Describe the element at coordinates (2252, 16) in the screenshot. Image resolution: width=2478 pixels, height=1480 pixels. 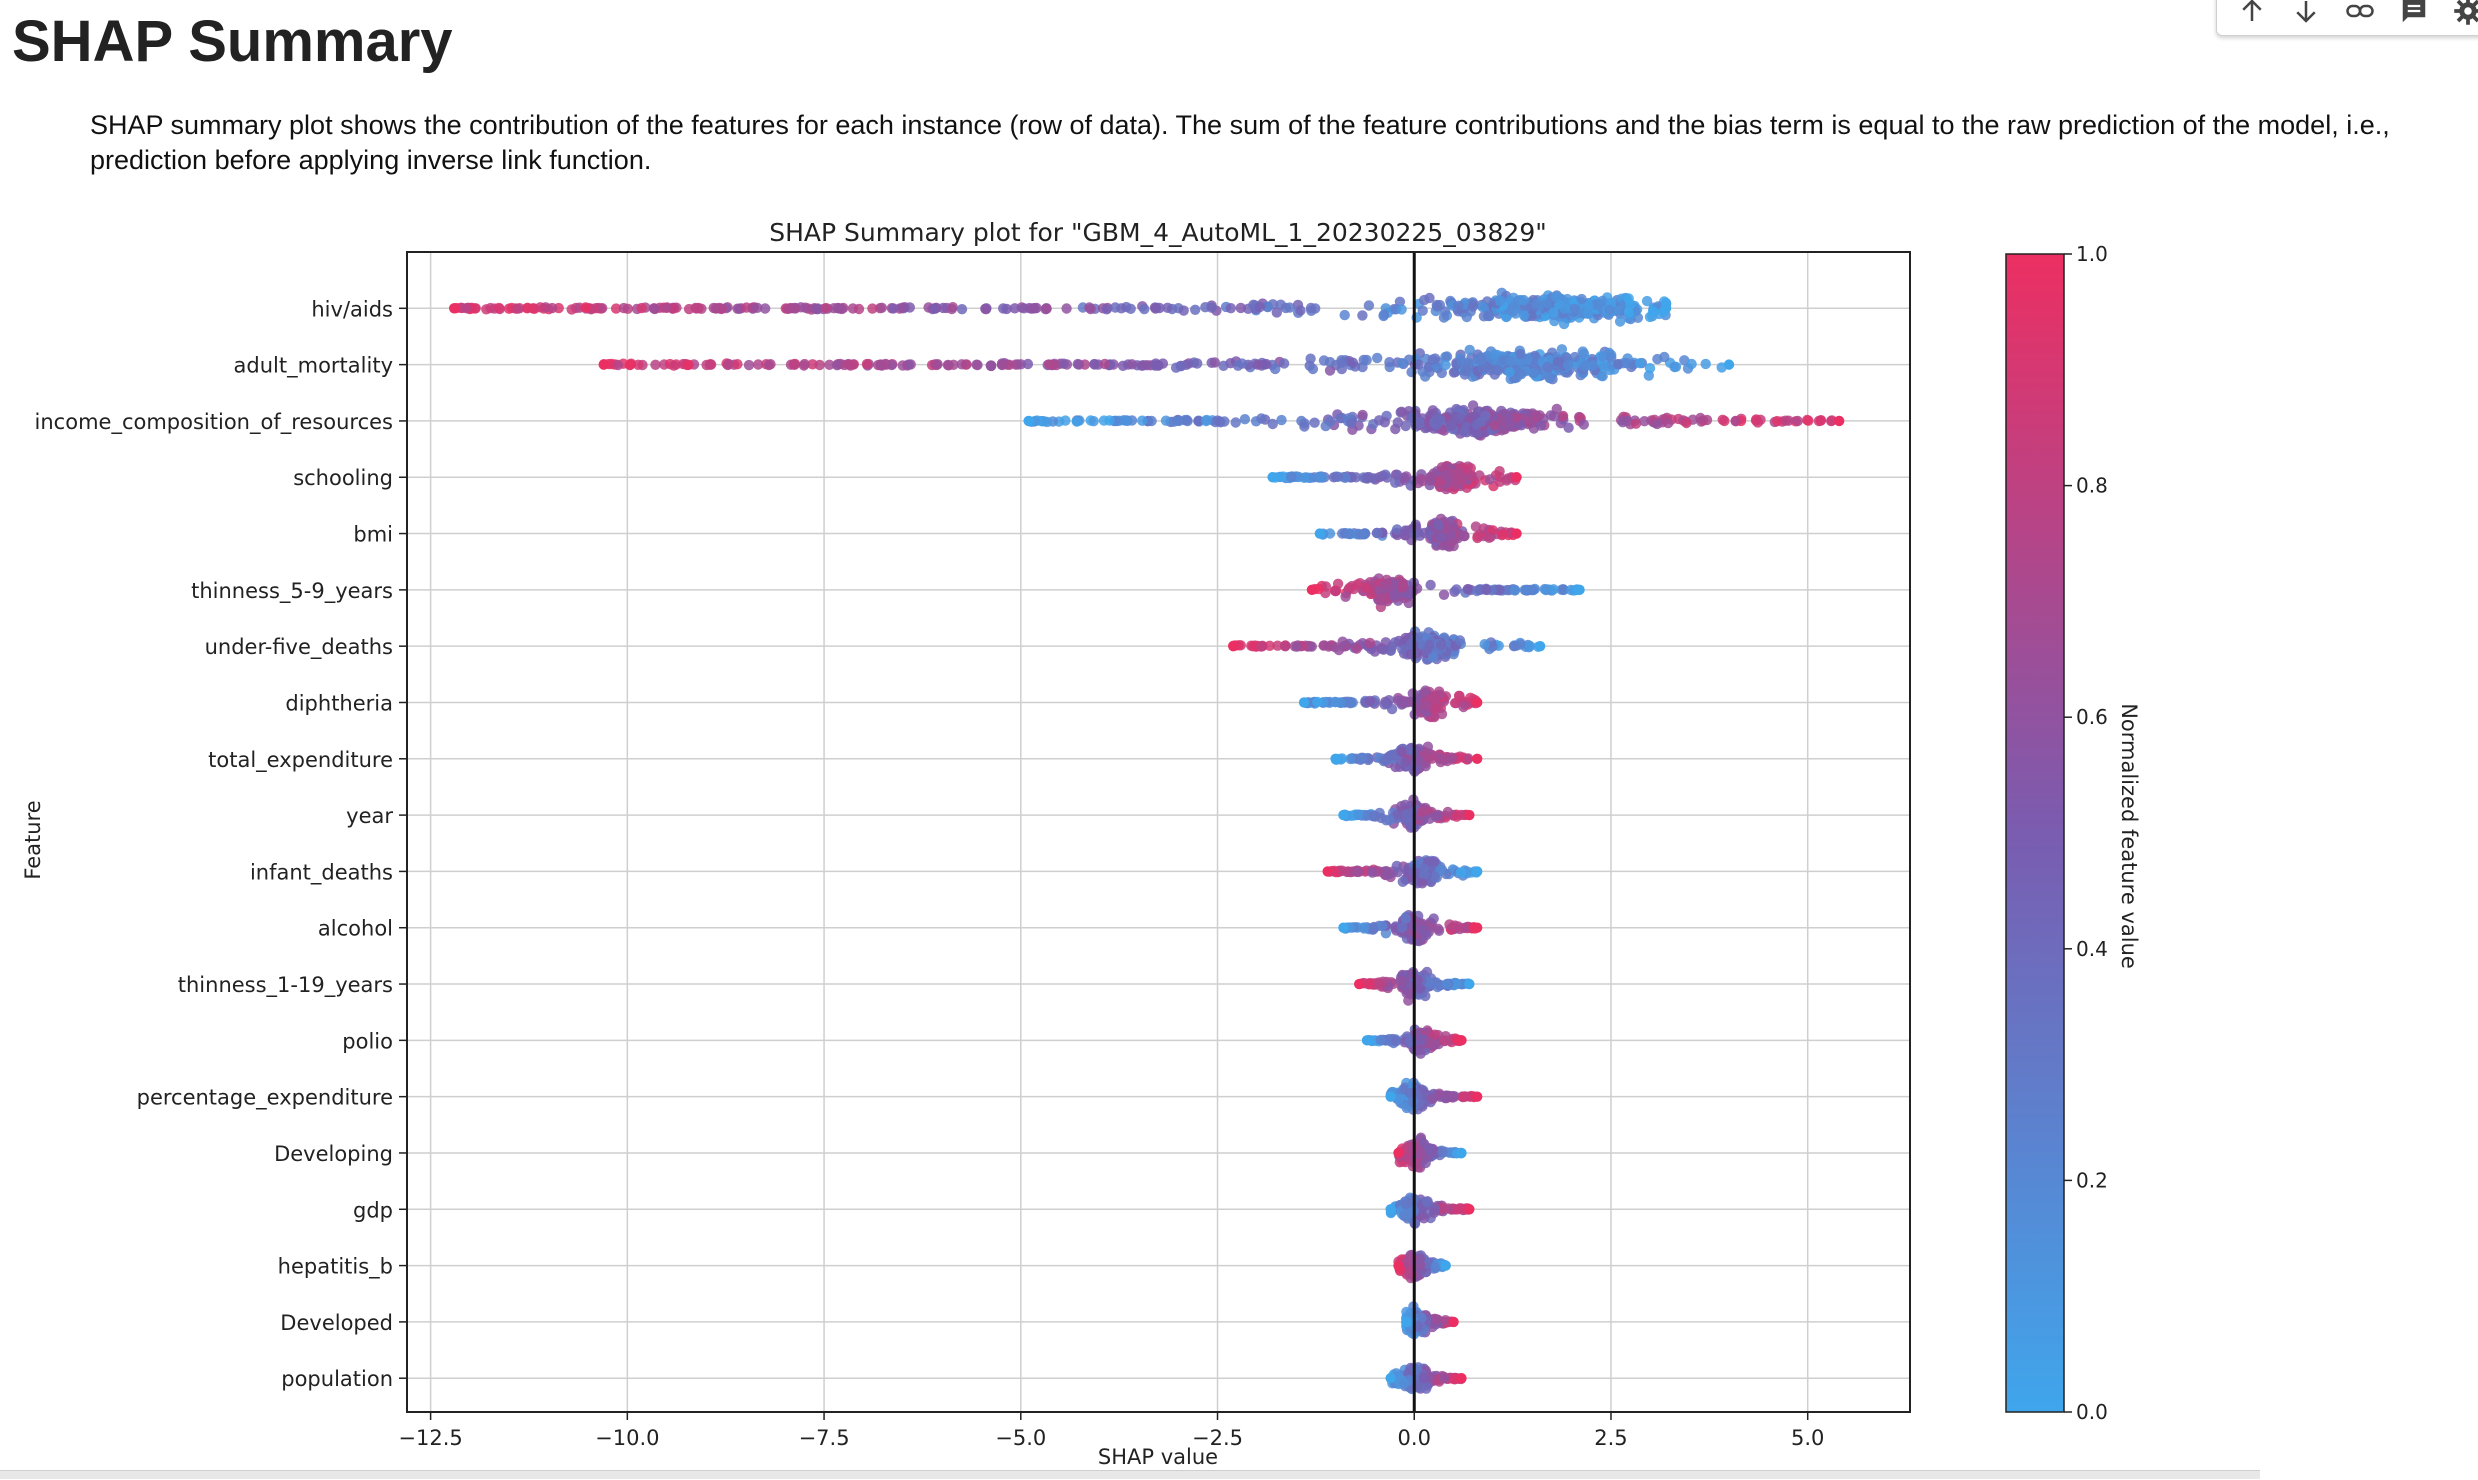
I see `move-up-button` at that location.